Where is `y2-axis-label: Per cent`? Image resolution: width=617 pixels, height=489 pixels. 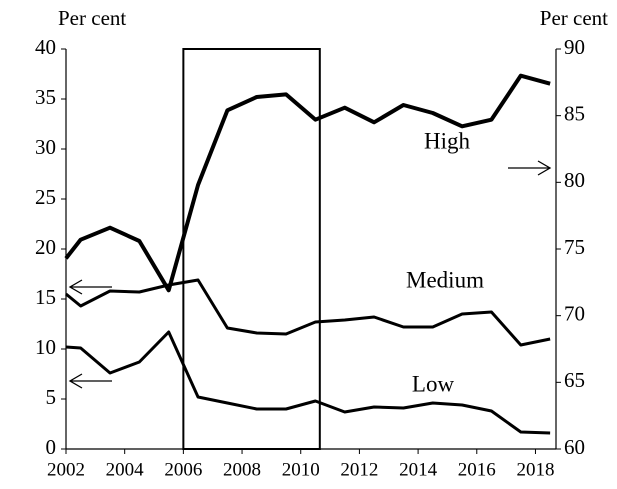 y2-axis-label: Per cent is located at coordinates (574, 18).